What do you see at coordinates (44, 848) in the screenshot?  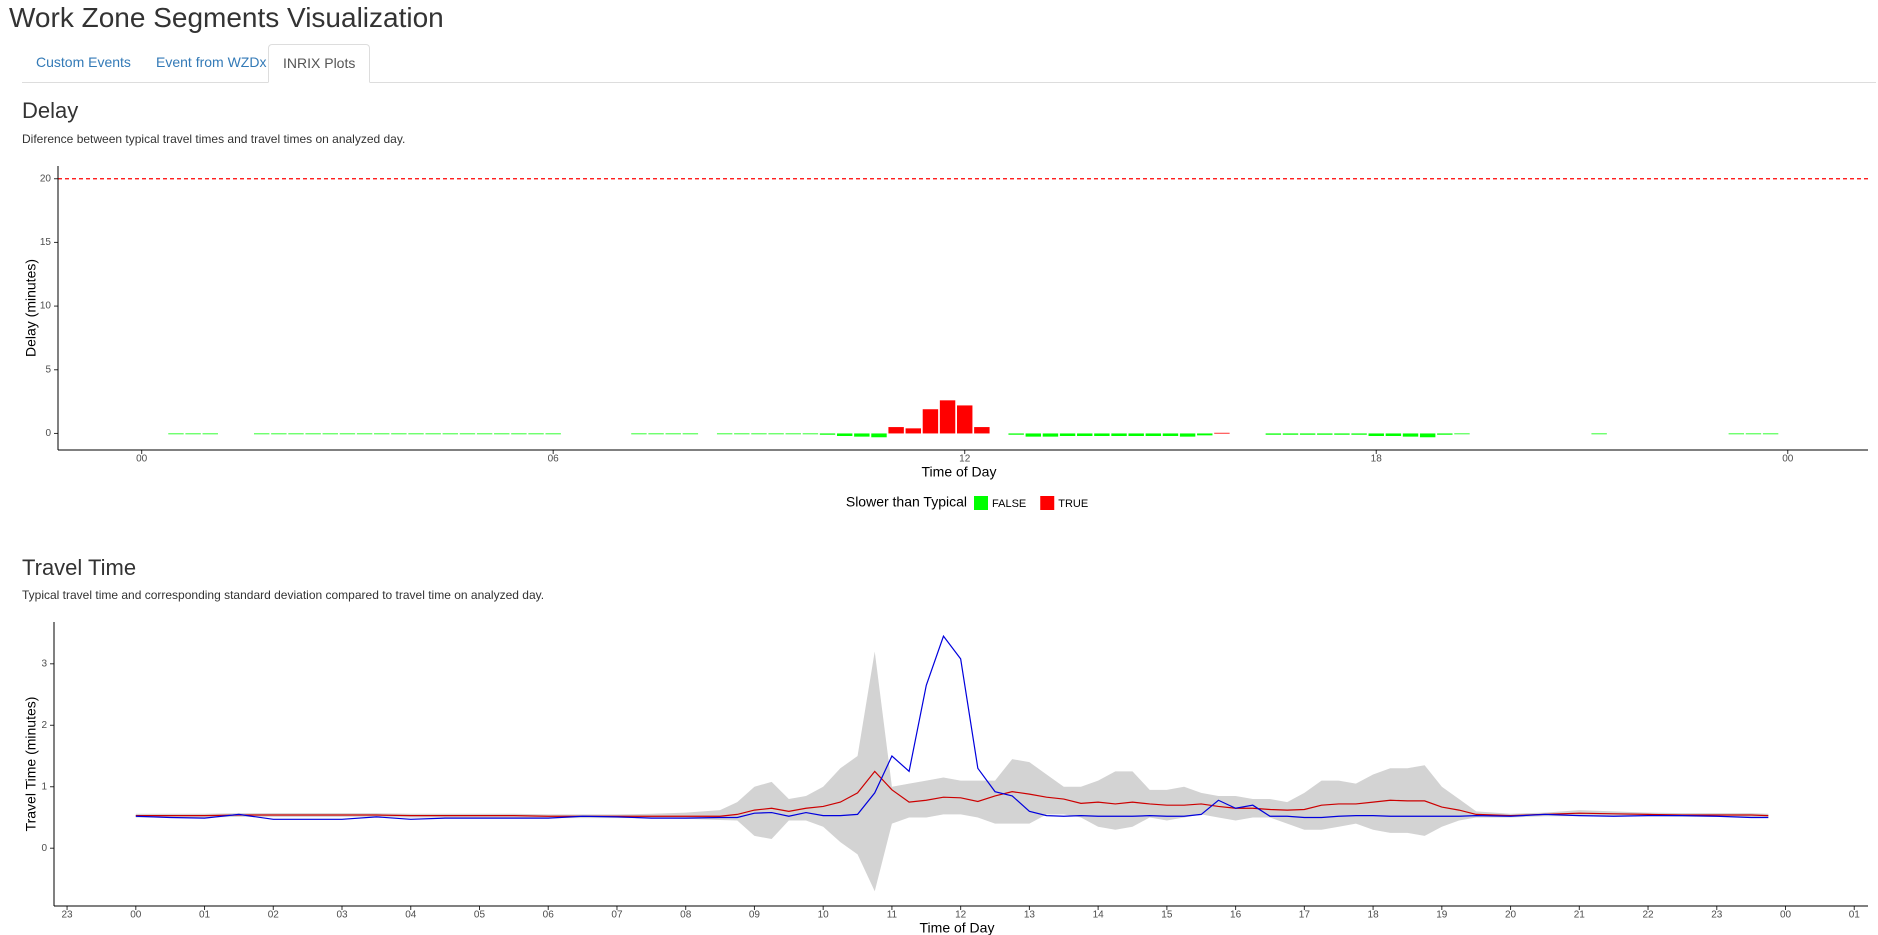 I see `y-tick-label: 0` at bounding box center [44, 848].